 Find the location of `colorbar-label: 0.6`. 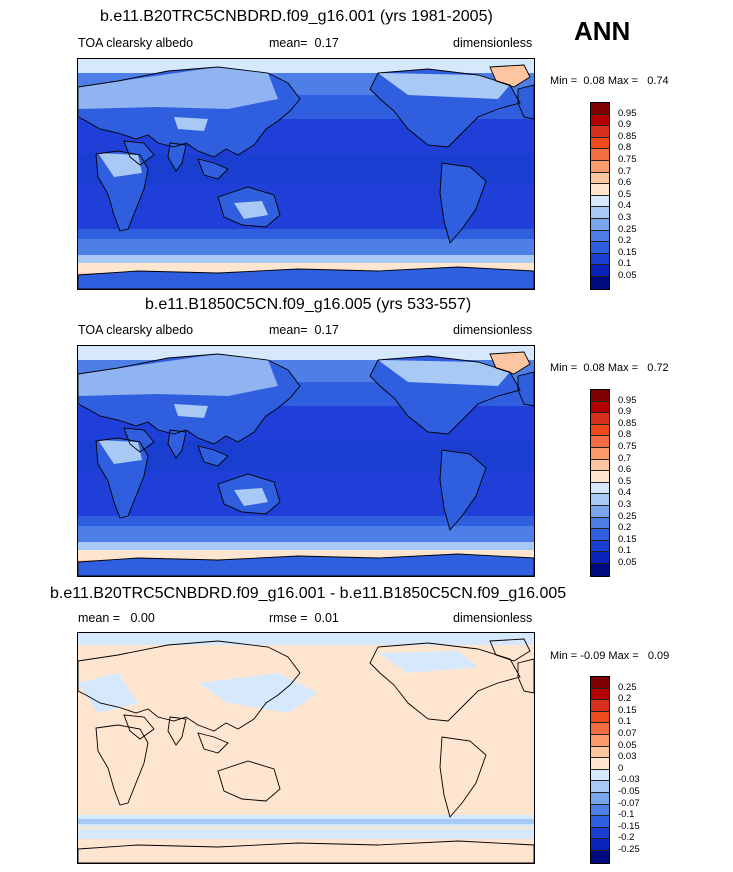

colorbar-label: 0.6 is located at coordinates (625, 470).